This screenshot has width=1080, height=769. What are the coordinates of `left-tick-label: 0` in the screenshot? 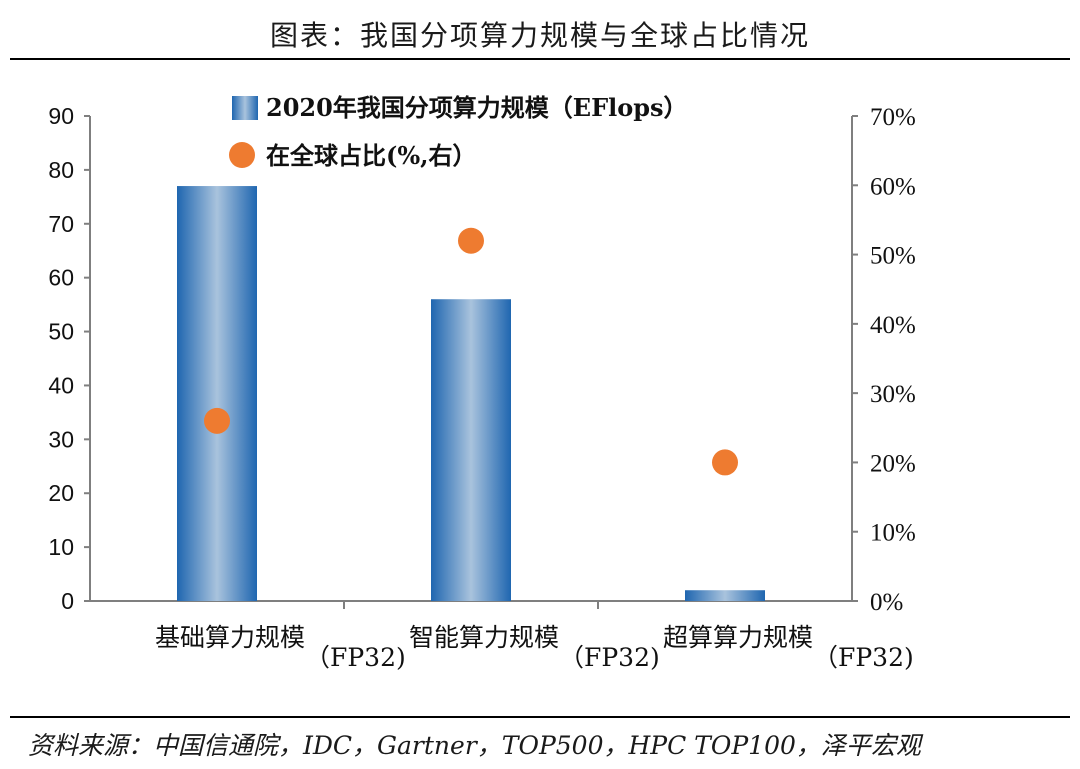 It's located at (67, 601).